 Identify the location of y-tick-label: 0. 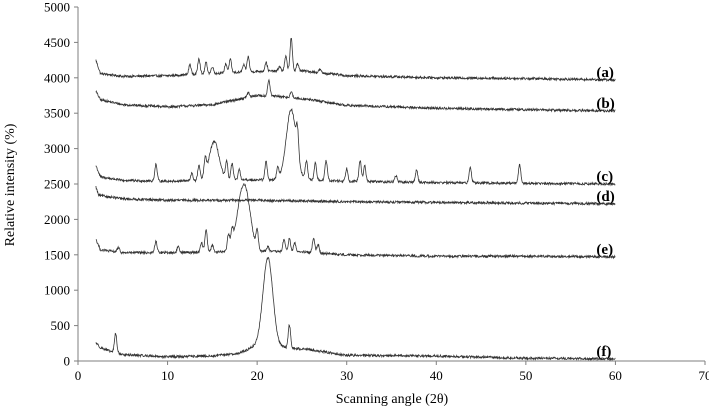
(67, 361).